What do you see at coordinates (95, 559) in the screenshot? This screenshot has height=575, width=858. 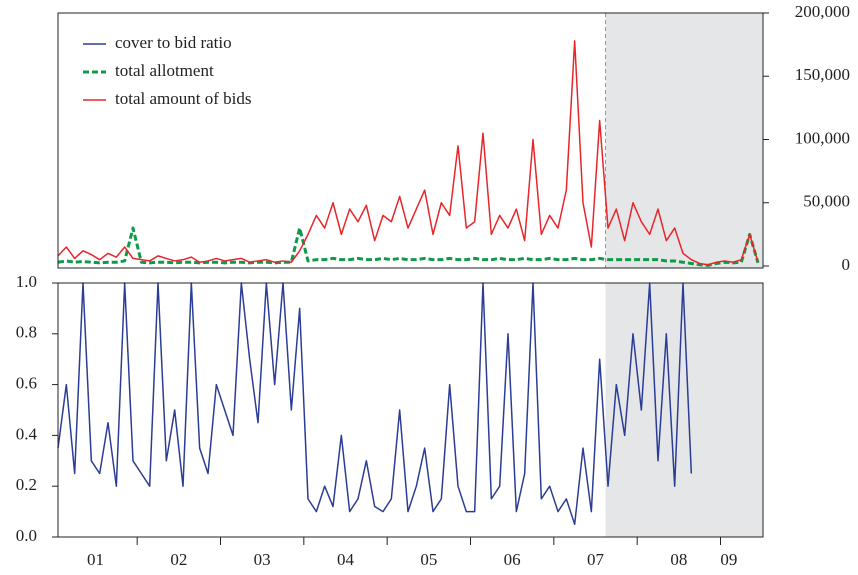 I see `x-tick-label: 01` at bounding box center [95, 559].